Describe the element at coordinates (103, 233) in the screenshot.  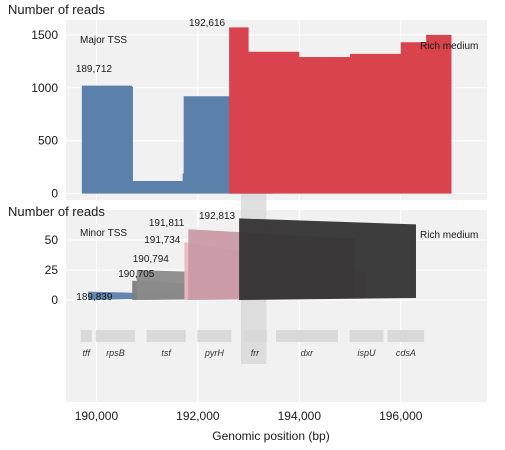
I see `bottom-panel-label: Minor TSS` at that location.